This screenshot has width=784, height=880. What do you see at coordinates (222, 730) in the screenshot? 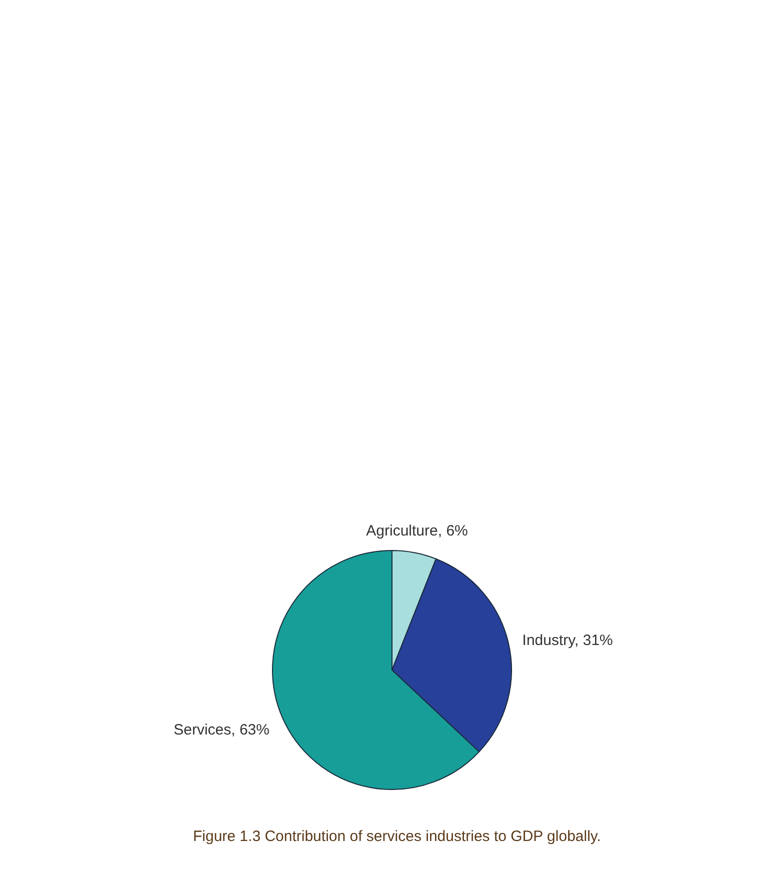
I see `slice-label: Services, 63%` at bounding box center [222, 730].